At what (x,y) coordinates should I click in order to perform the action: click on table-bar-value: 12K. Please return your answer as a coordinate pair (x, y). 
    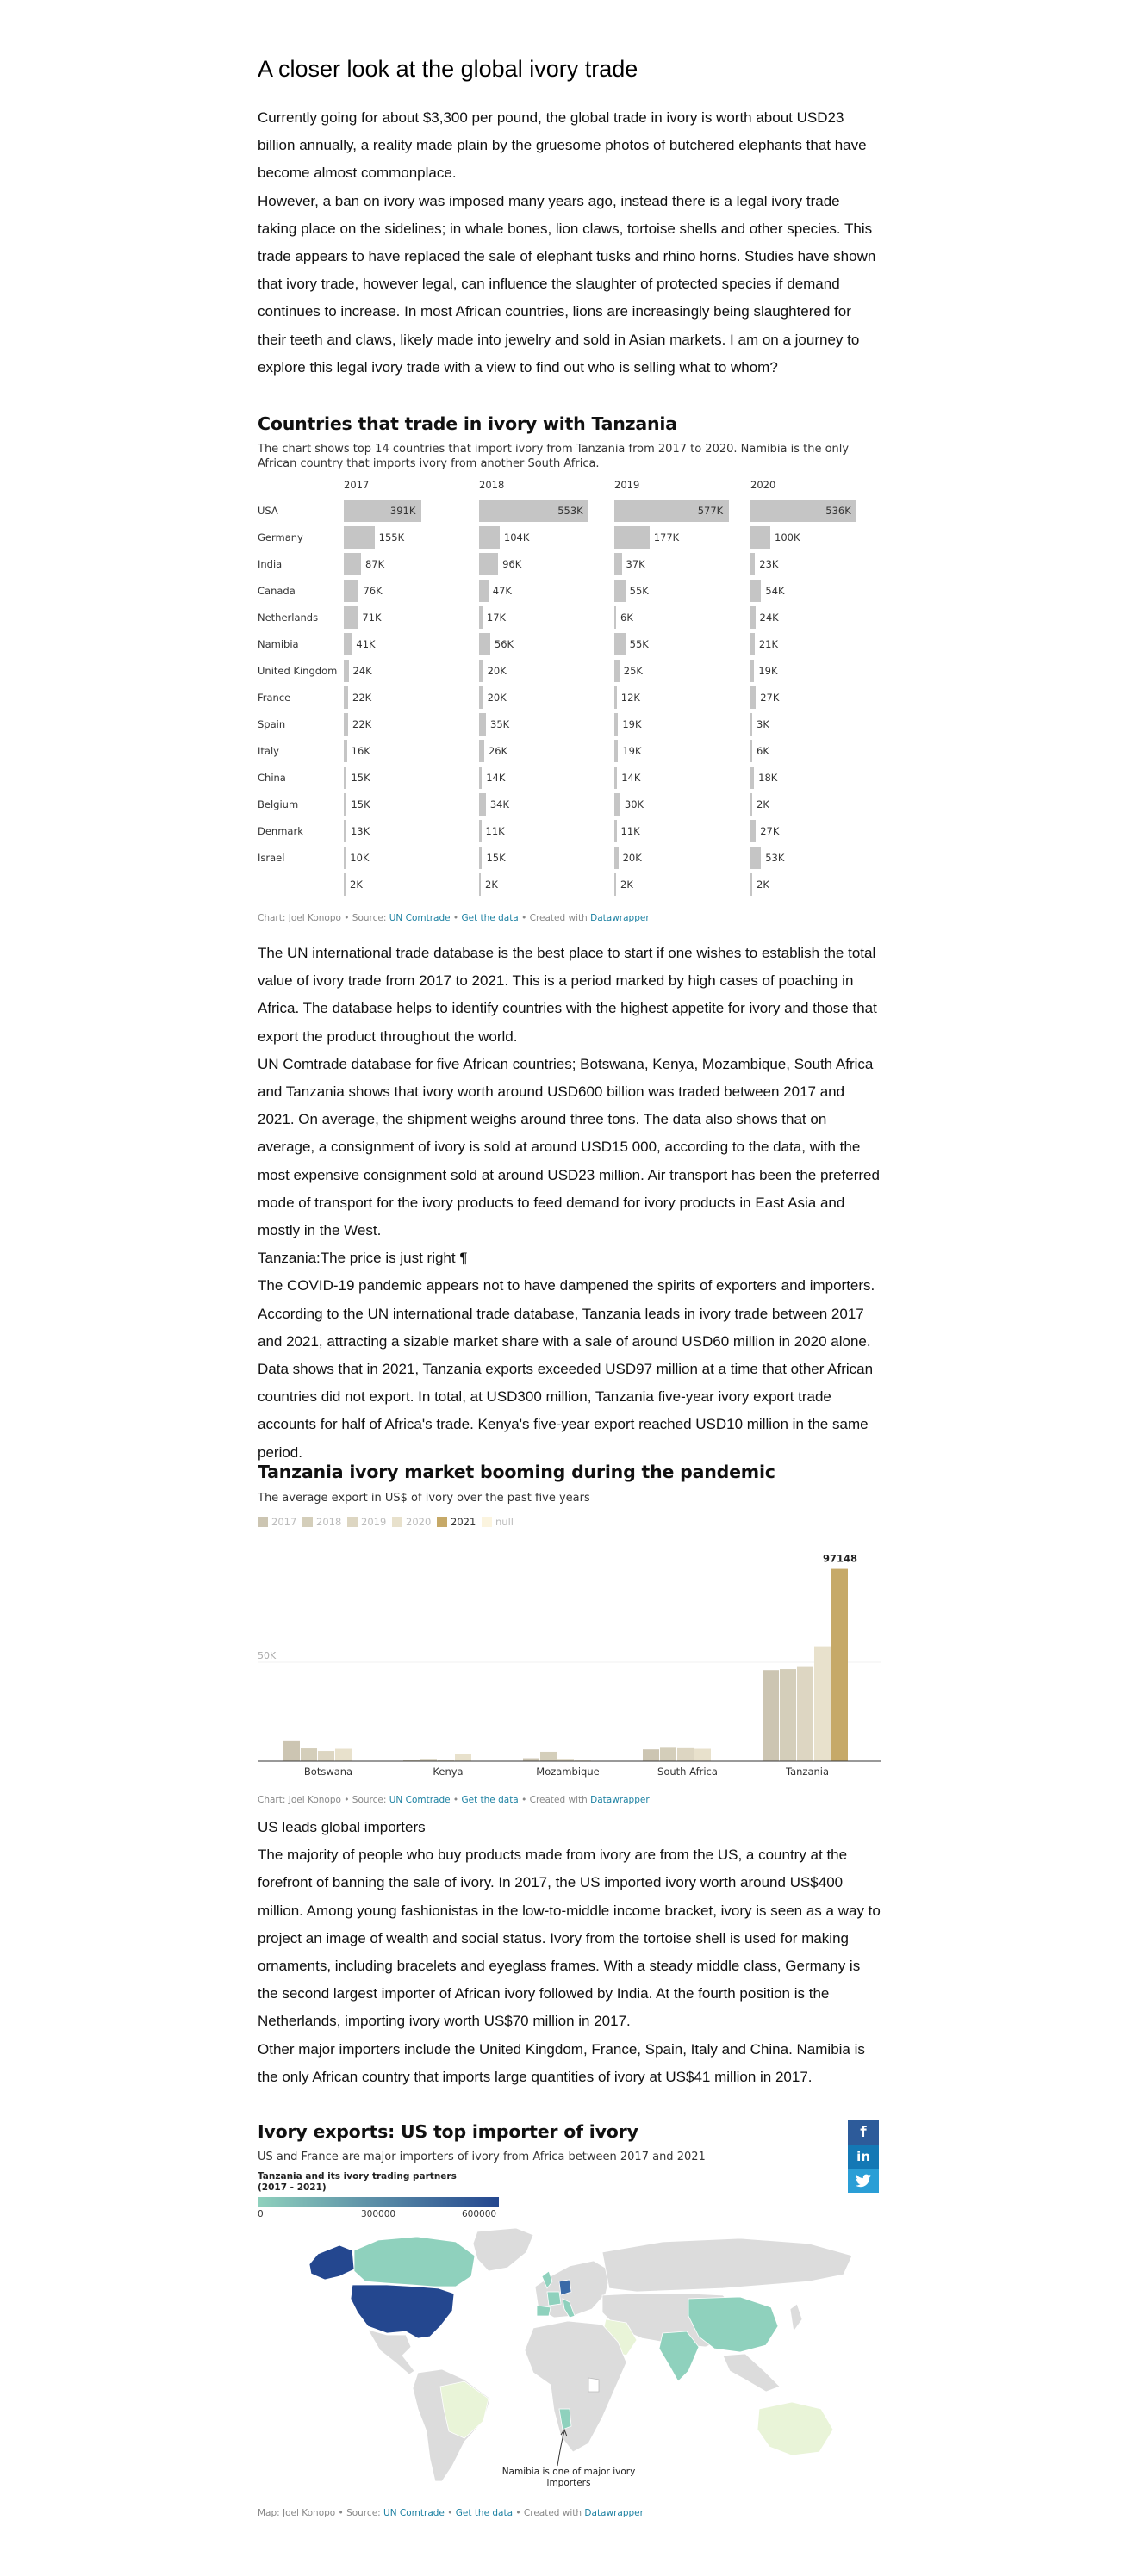
    Looking at the image, I should click on (630, 698).